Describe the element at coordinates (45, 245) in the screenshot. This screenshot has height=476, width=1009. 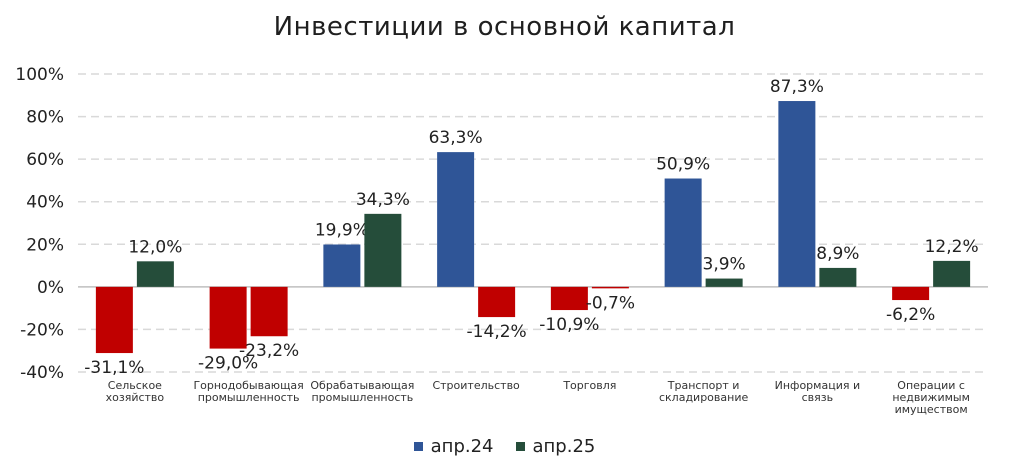
I see `y-tick-label: 20%` at that location.